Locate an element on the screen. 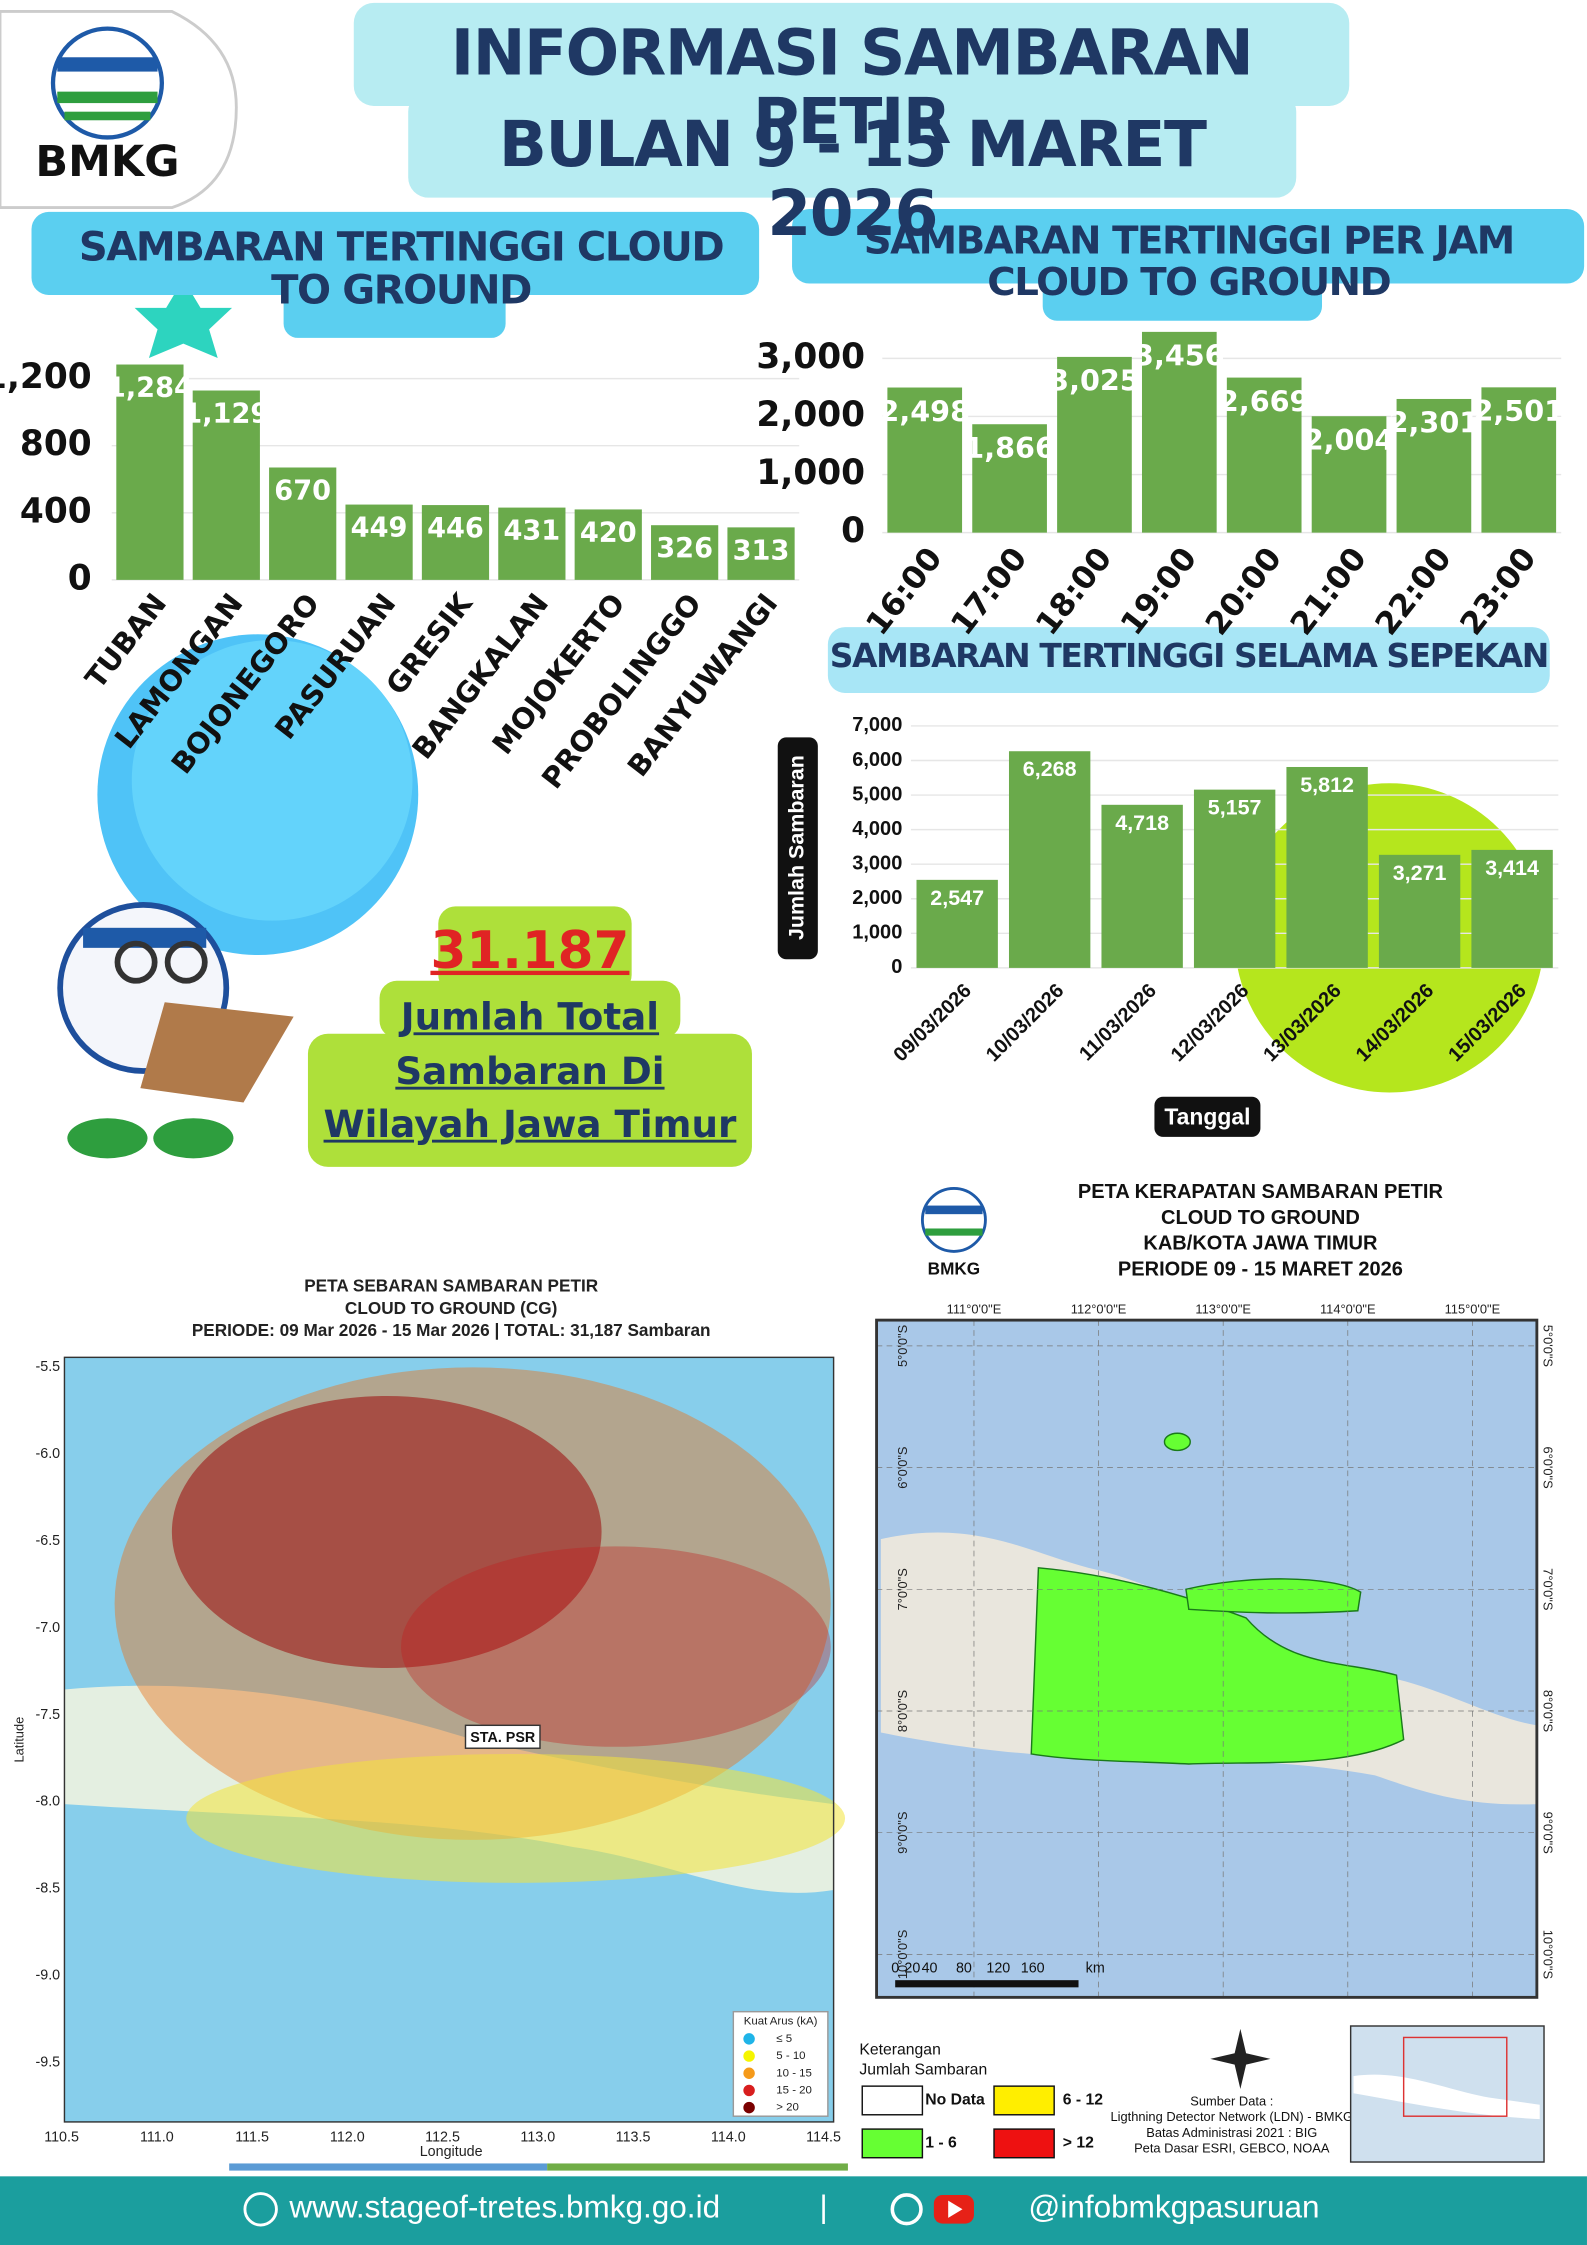 The height and width of the screenshot is (2245, 1587). value-label: 420 is located at coordinates (608, 532).